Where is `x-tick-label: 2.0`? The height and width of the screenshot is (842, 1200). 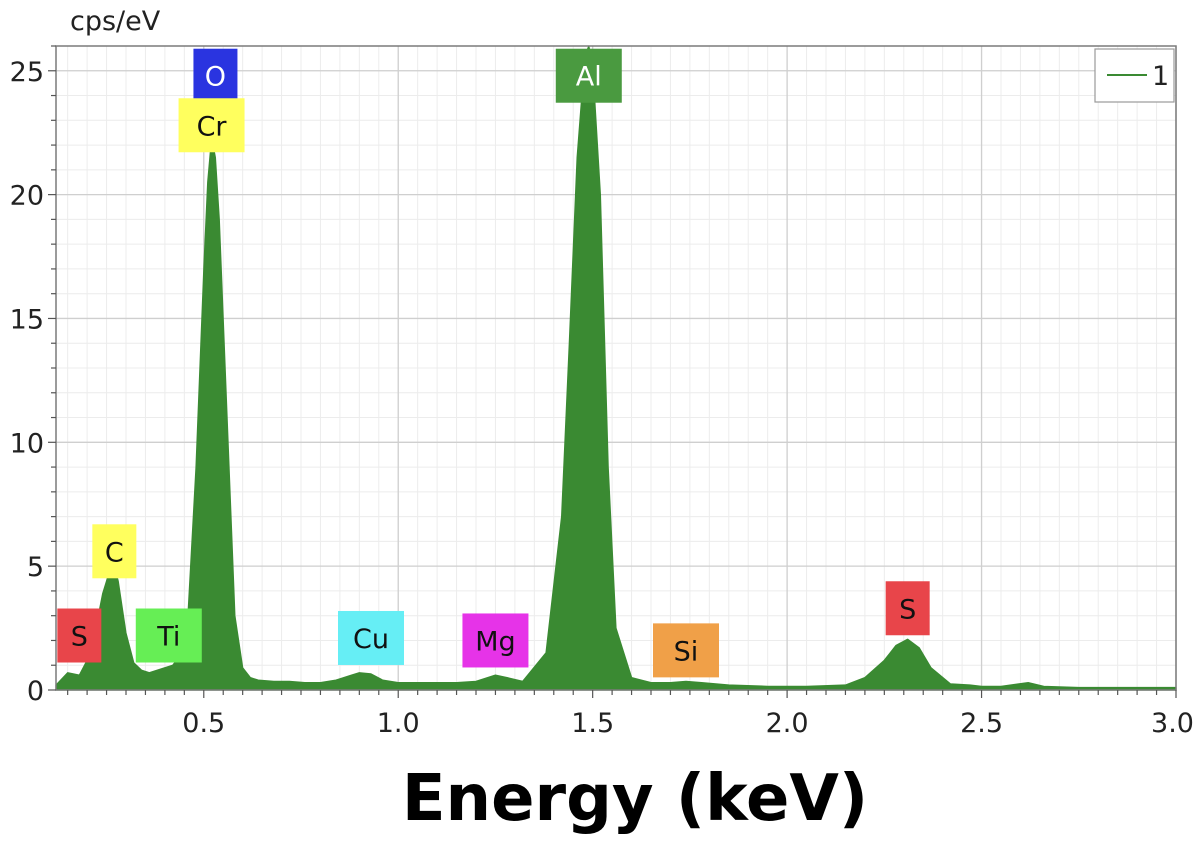
x-tick-label: 2.0 is located at coordinates (787, 723).